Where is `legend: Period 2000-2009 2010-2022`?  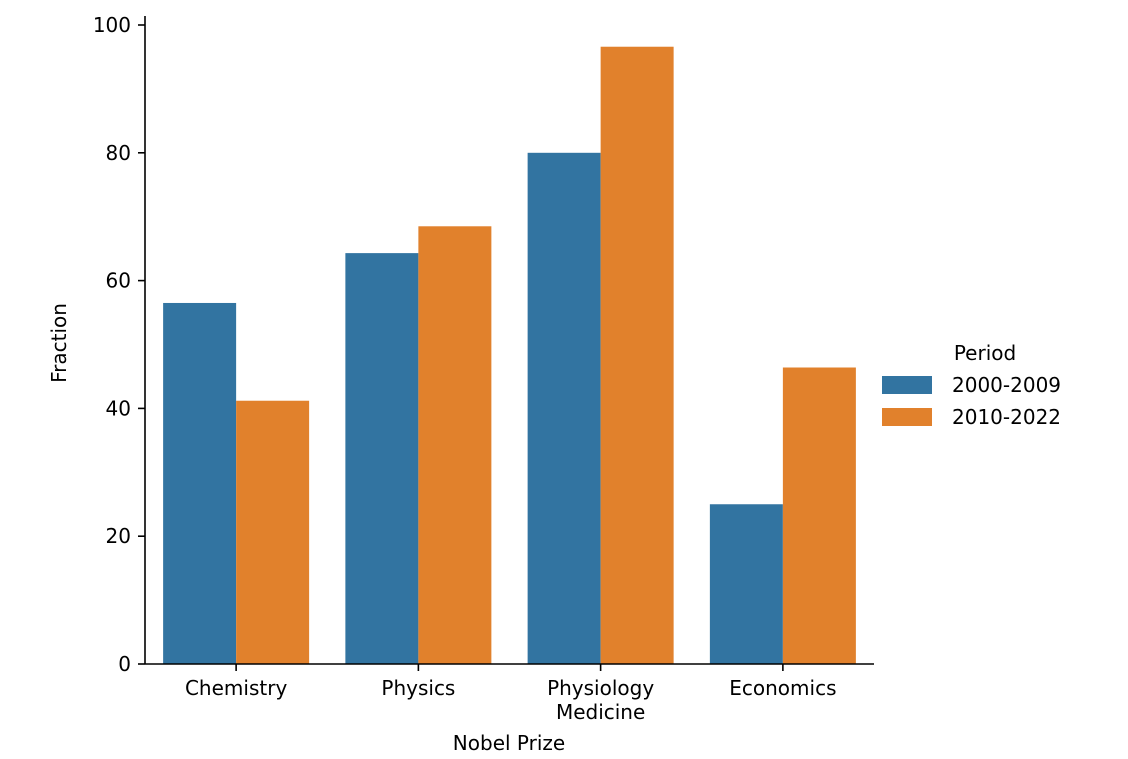
legend: Period 2000-2009 2010-2022 is located at coordinates (971, 385).